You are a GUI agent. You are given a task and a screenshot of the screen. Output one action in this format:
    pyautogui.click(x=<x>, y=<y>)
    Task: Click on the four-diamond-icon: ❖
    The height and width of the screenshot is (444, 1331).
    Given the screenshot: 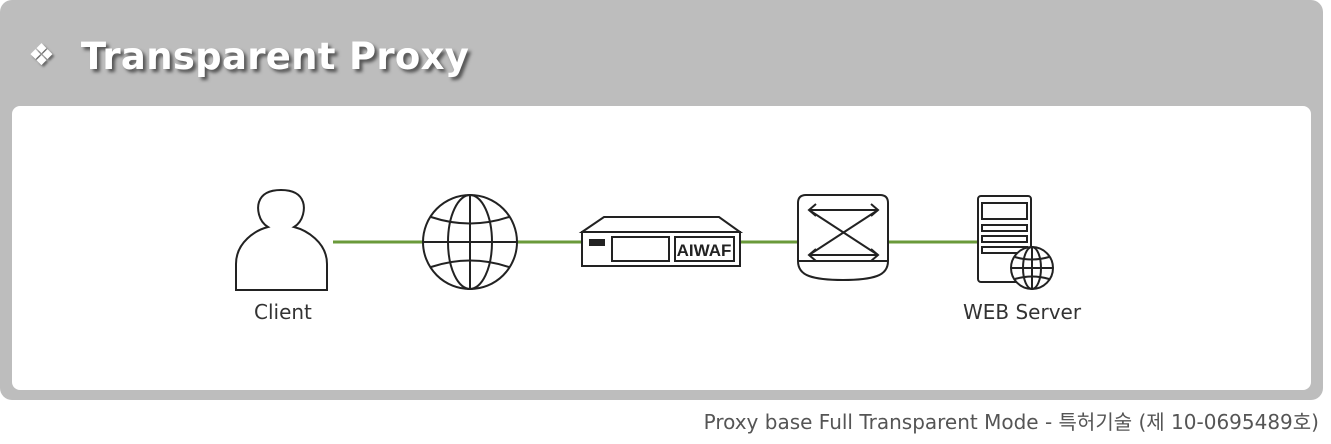 What is the action you would take?
    pyautogui.click(x=41, y=55)
    